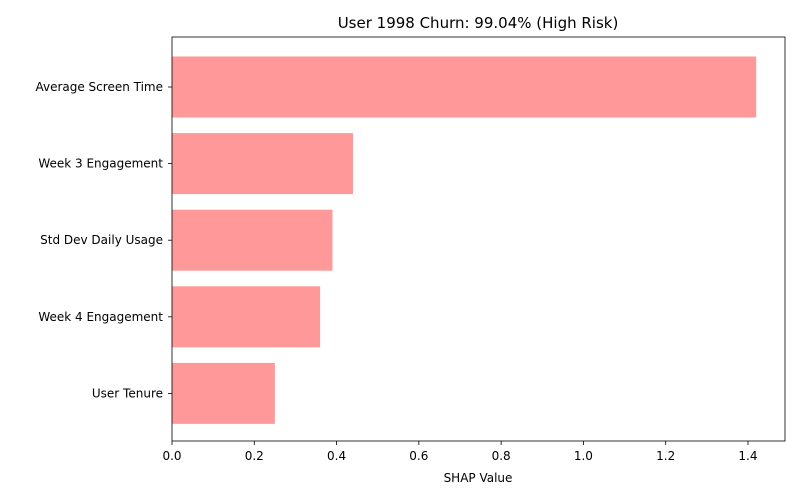  I want to click on x-tick-label: 0.2, so click(254, 456).